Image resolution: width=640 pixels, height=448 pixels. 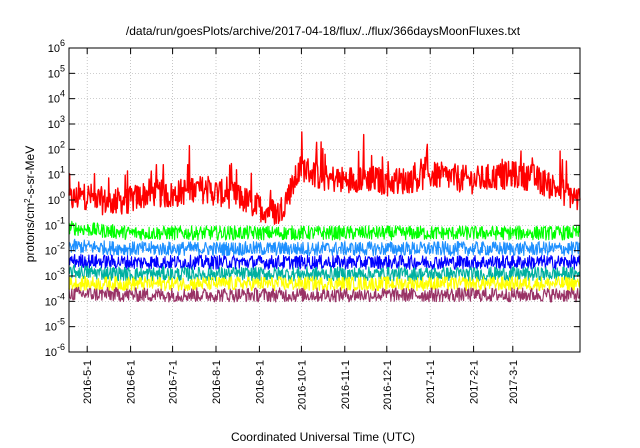 I want to click on y-tick-label: 10², so click(x=56, y=147).